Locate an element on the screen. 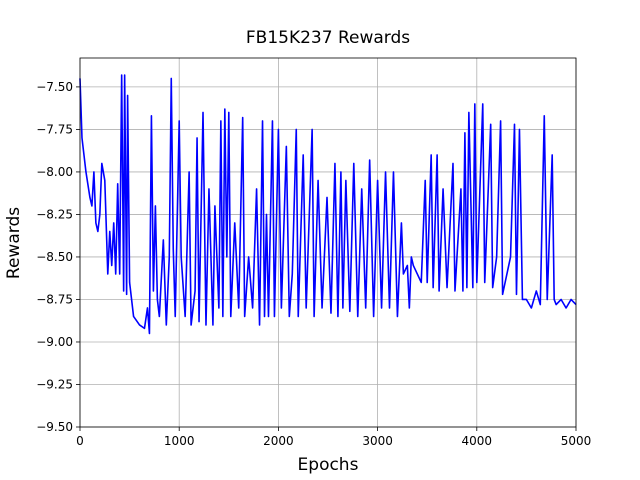  y-tick-label: −8.50 is located at coordinates (54, 257).